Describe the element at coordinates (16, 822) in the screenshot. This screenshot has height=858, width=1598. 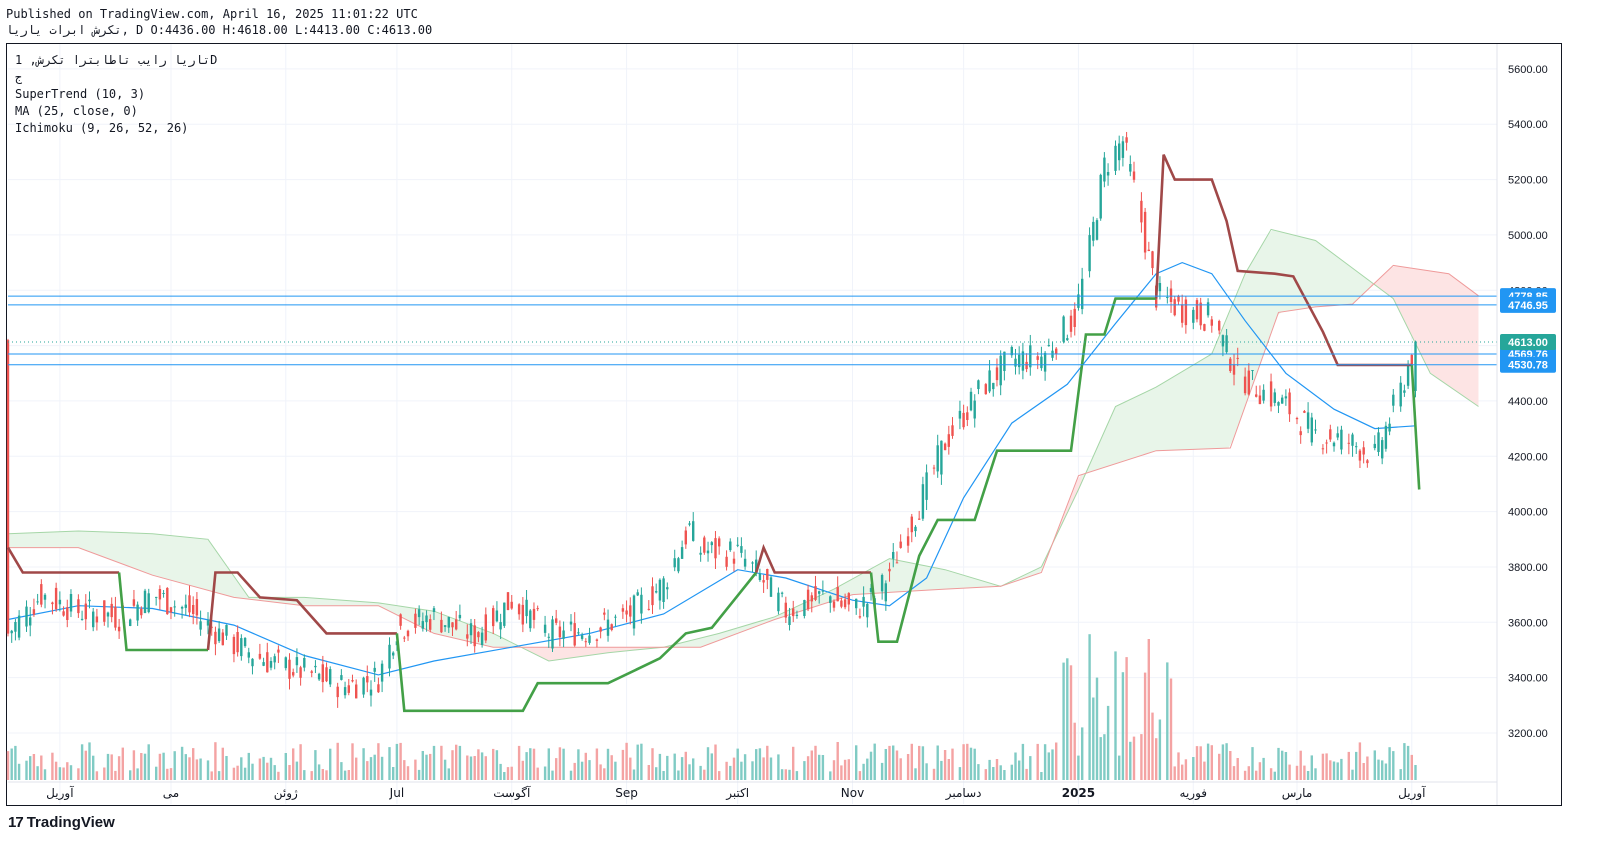
I see `tradingview-logo-icon: 17` at that location.